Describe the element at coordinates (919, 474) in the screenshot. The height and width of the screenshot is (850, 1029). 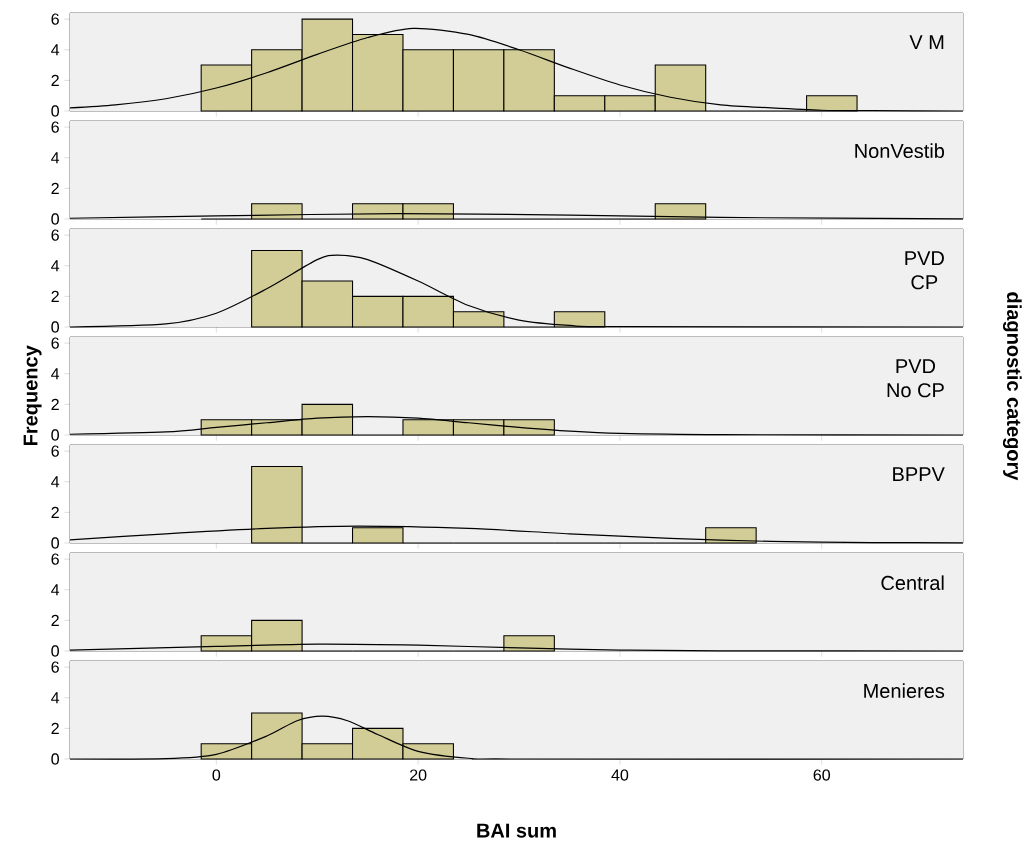
I see `annotation: BPPV` at that location.